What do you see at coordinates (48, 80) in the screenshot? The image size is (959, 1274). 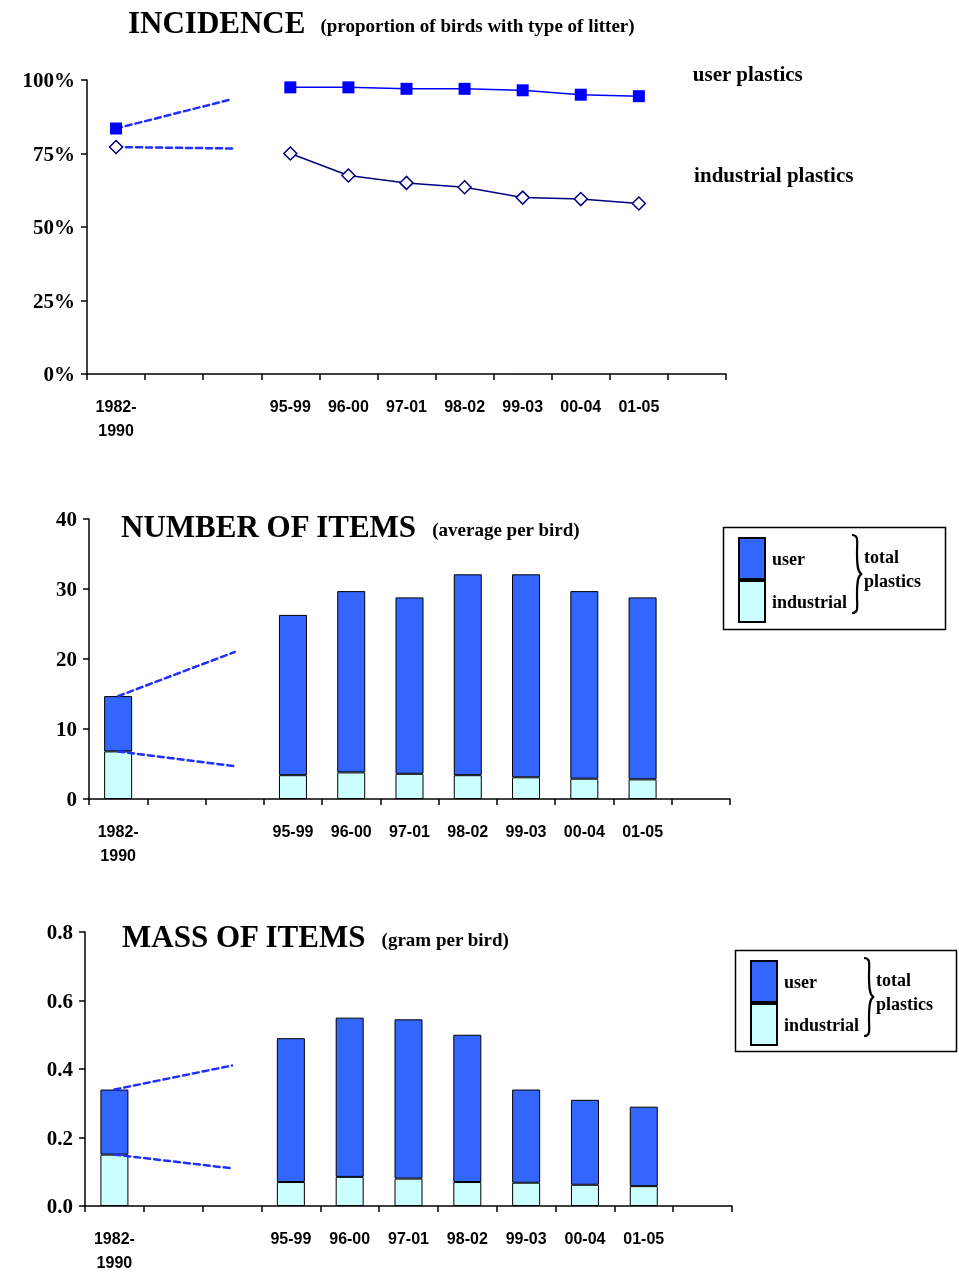 I see `y-tick-label: 100%` at bounding box center [48, 80].